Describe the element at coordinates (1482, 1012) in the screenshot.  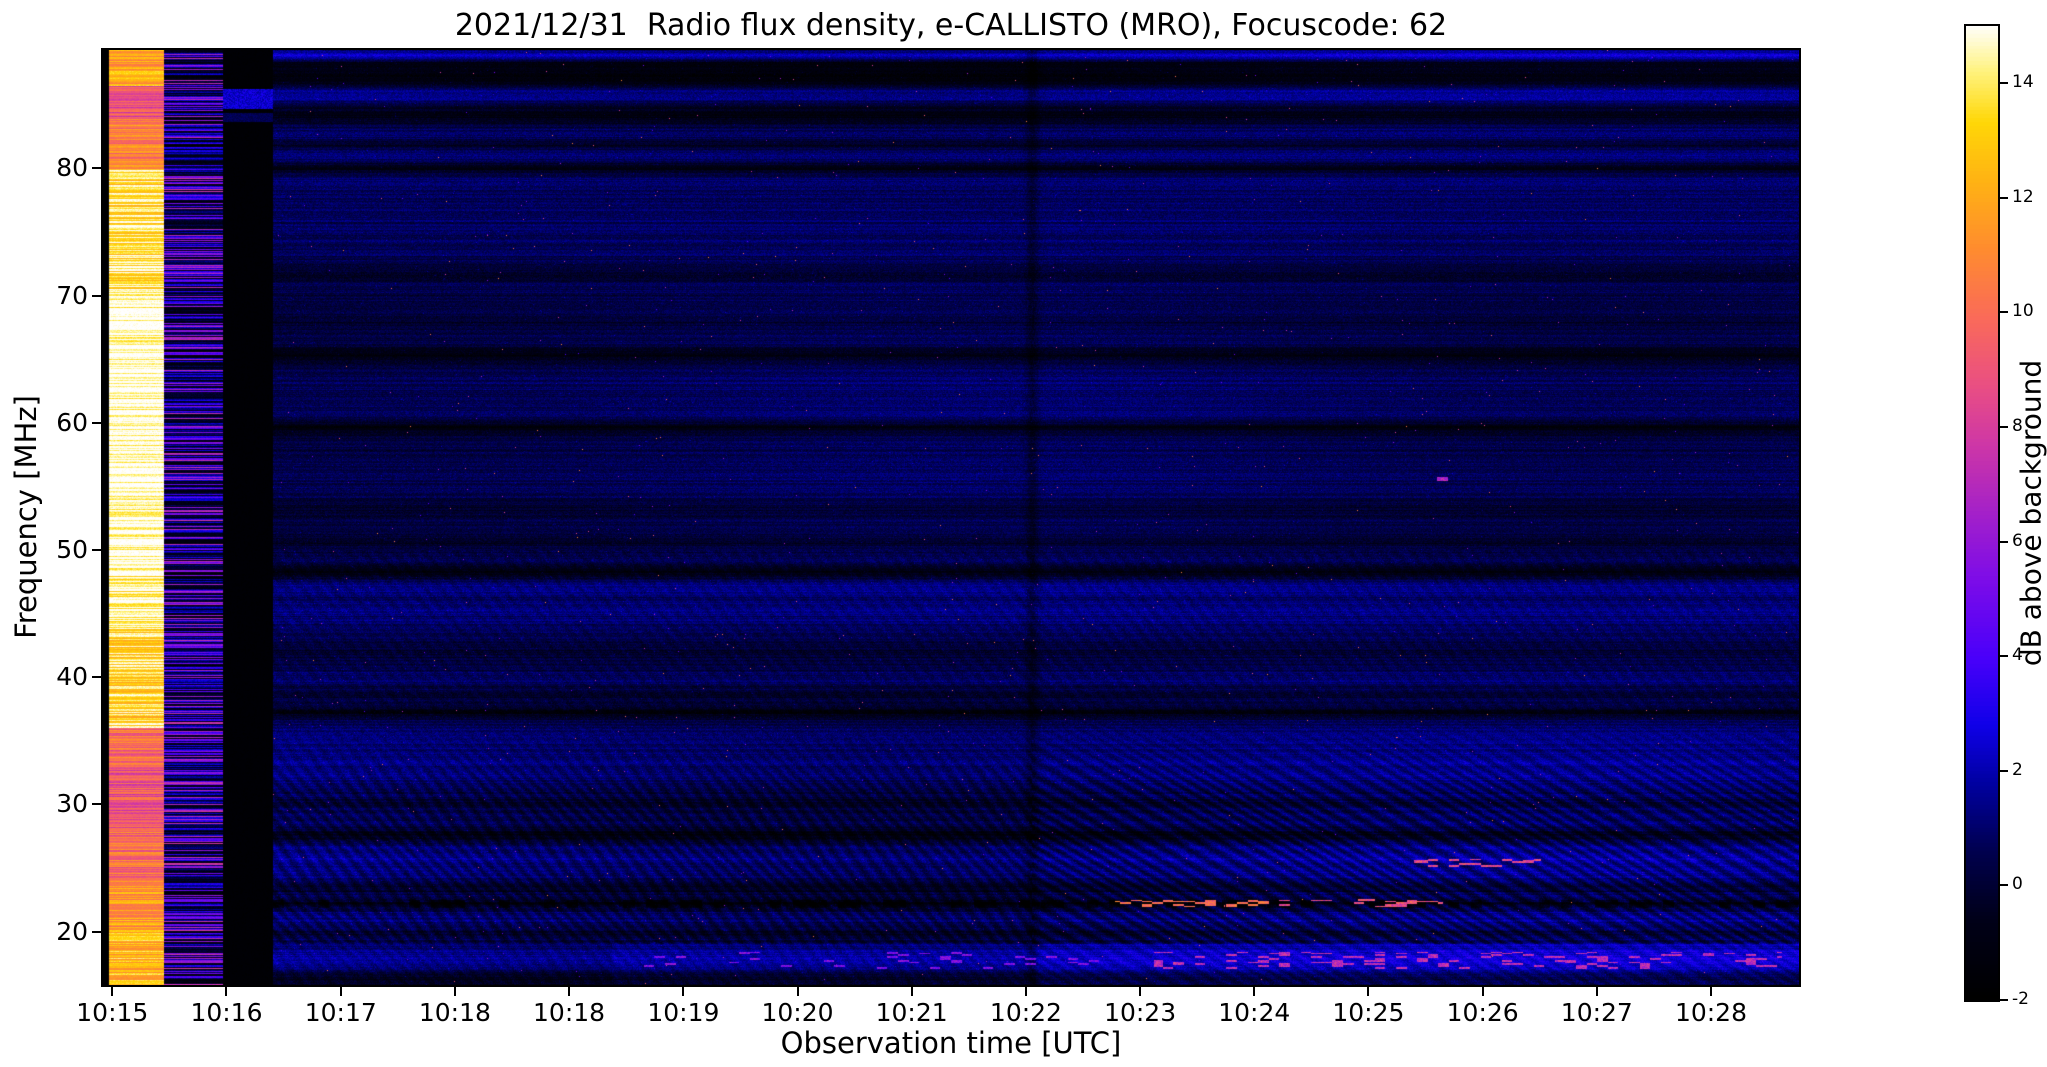
I see `x-tick-label: 10:26` at that location.